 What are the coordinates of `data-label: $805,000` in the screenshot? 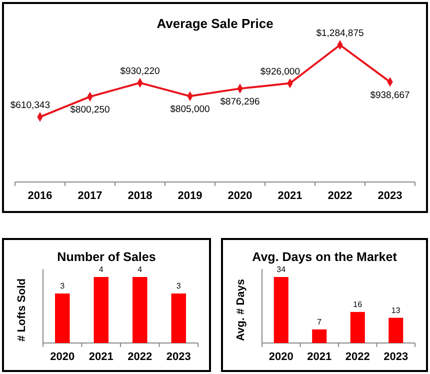 It's located at (190, 110).